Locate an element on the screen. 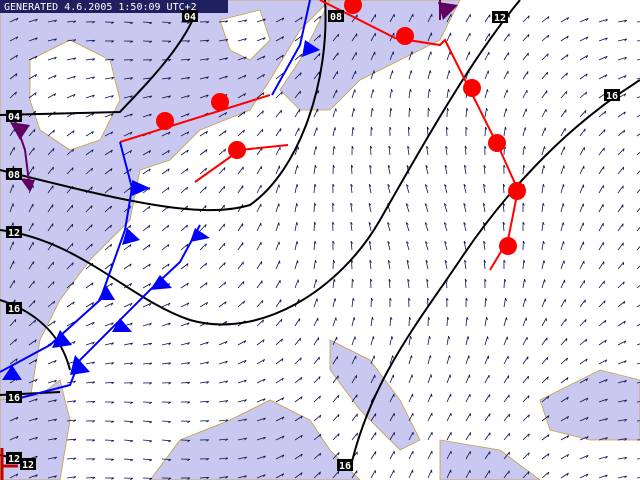  isobar-label: 16 is located at coordinates (345, 466).